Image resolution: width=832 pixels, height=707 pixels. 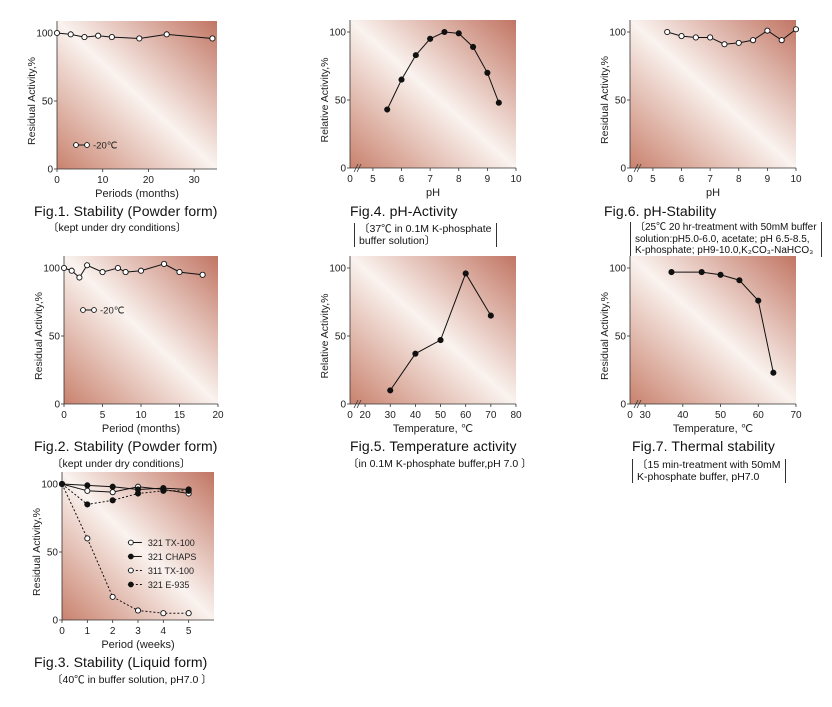 I want to click on legend-entry: -20℃, so click(x=102, y=311).